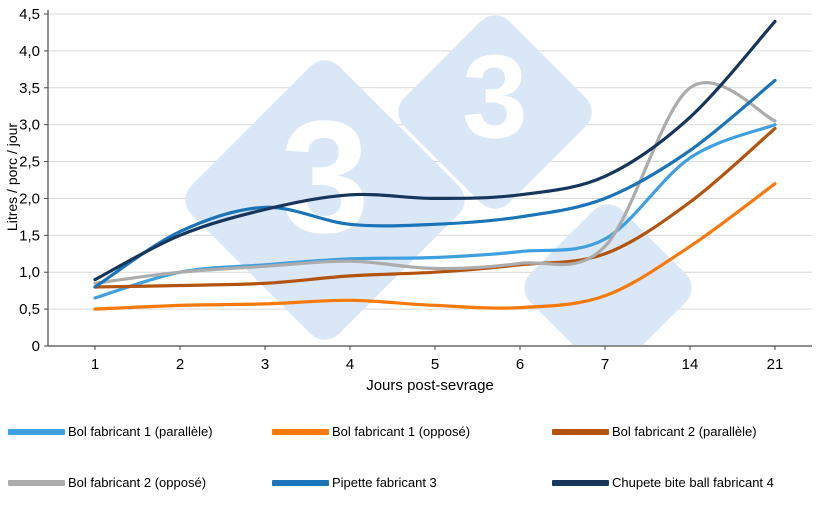 The image size is (820, 523). I want to click on legend-item-bol1-parallele: Bol fabricant 1 (parallèle), so click(140, 431).